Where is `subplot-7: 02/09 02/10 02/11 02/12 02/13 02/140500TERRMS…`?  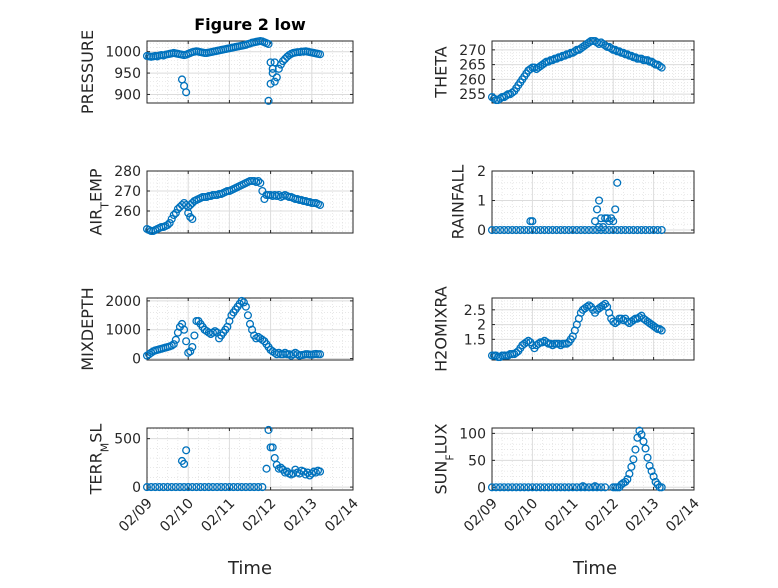 subplot-7: 02/09 02/10 02/11 02/12 02/13 02/140500TERRMS… is located at coordinates (224, 480).